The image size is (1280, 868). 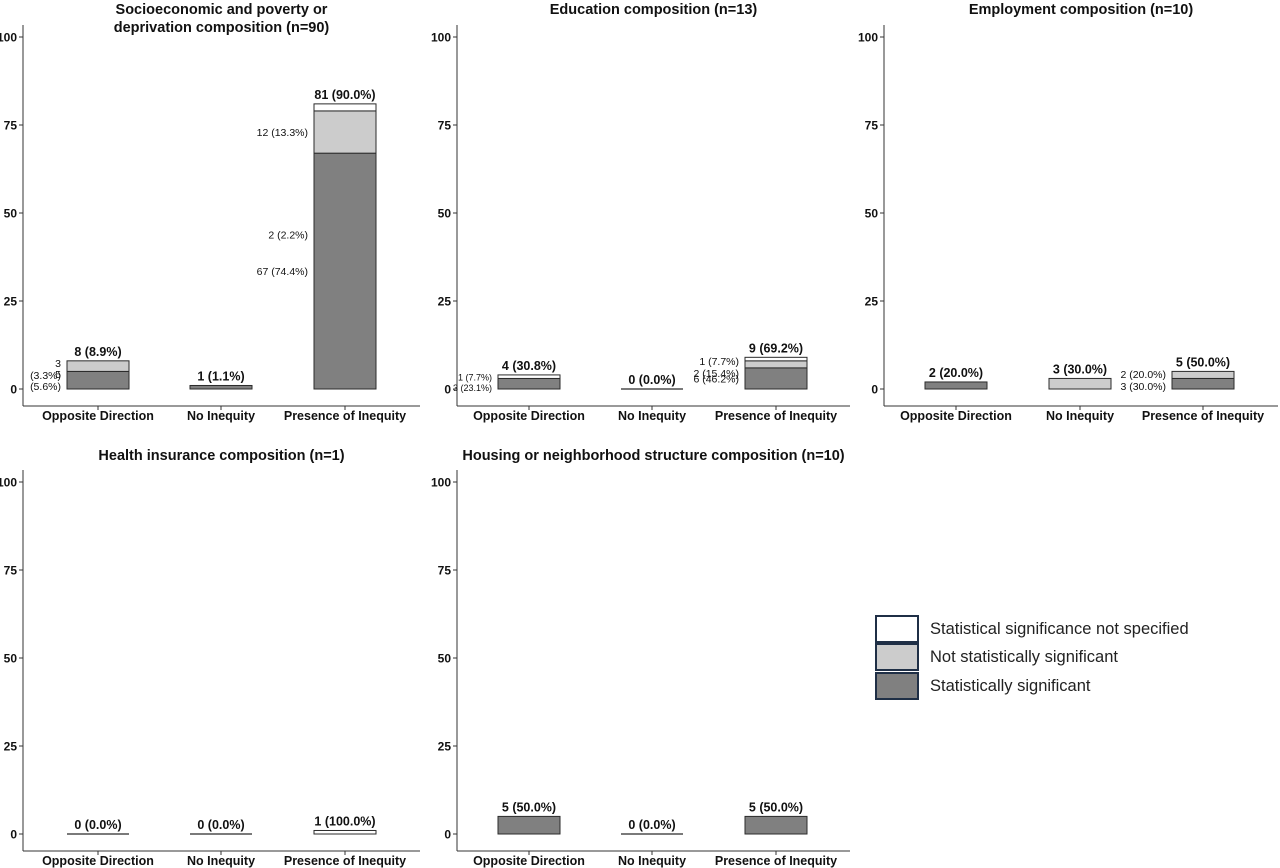 What do you see at coordinates (222, 10) in the screenshot?
I see `chart-title: Socioeconomic and poverty or` at bounding box center [222, 10].